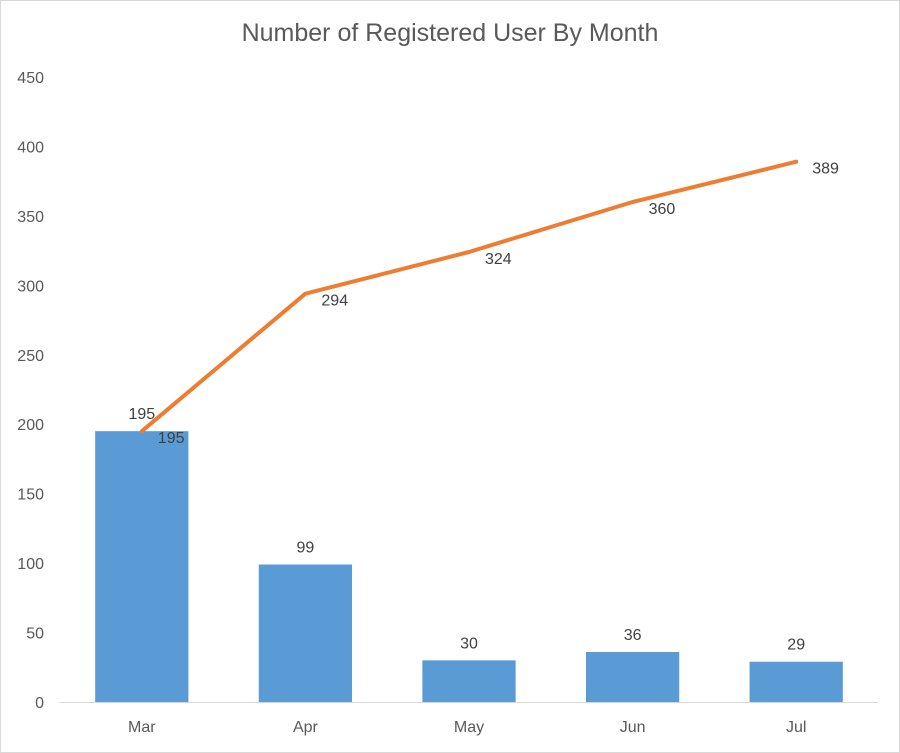 The image size is (900, 753). Describe the element at coordinates (306, 548) in the screenshot. I see `bar-data-label: 99` at that location.